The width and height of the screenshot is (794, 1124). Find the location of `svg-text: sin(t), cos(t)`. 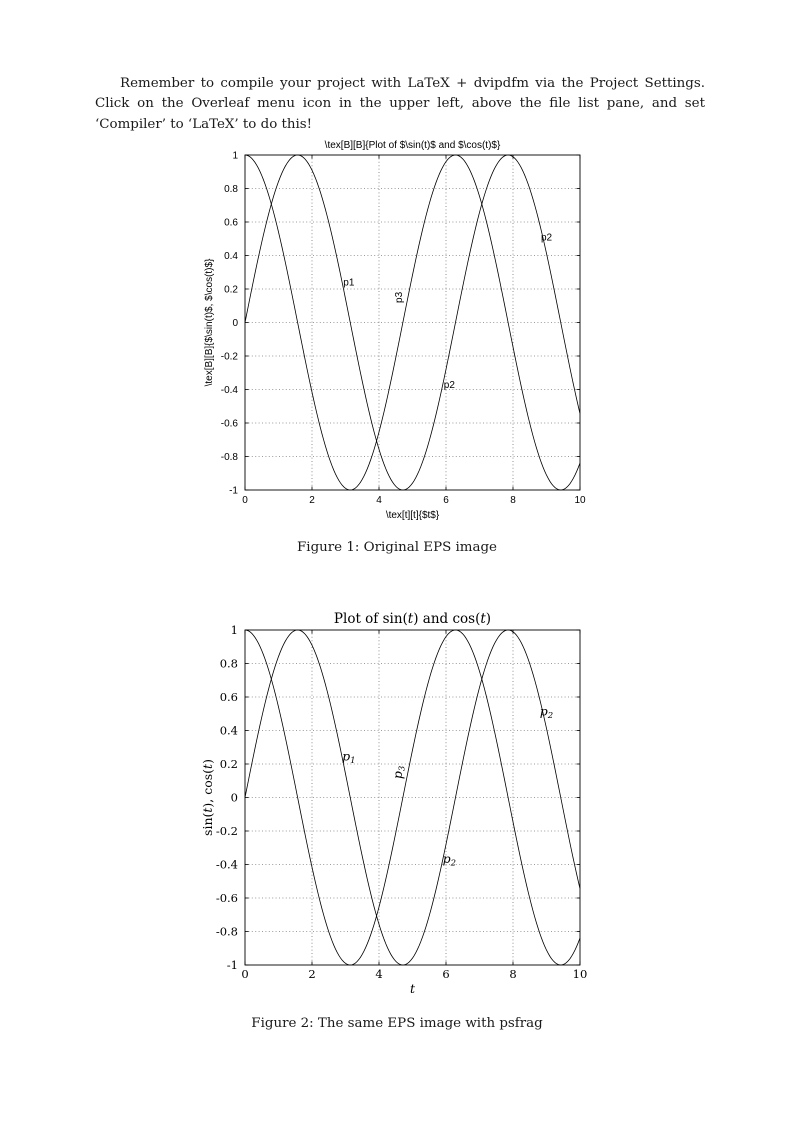

svg-text: sin(t), cos(t) is located at coordinates (207, 797).